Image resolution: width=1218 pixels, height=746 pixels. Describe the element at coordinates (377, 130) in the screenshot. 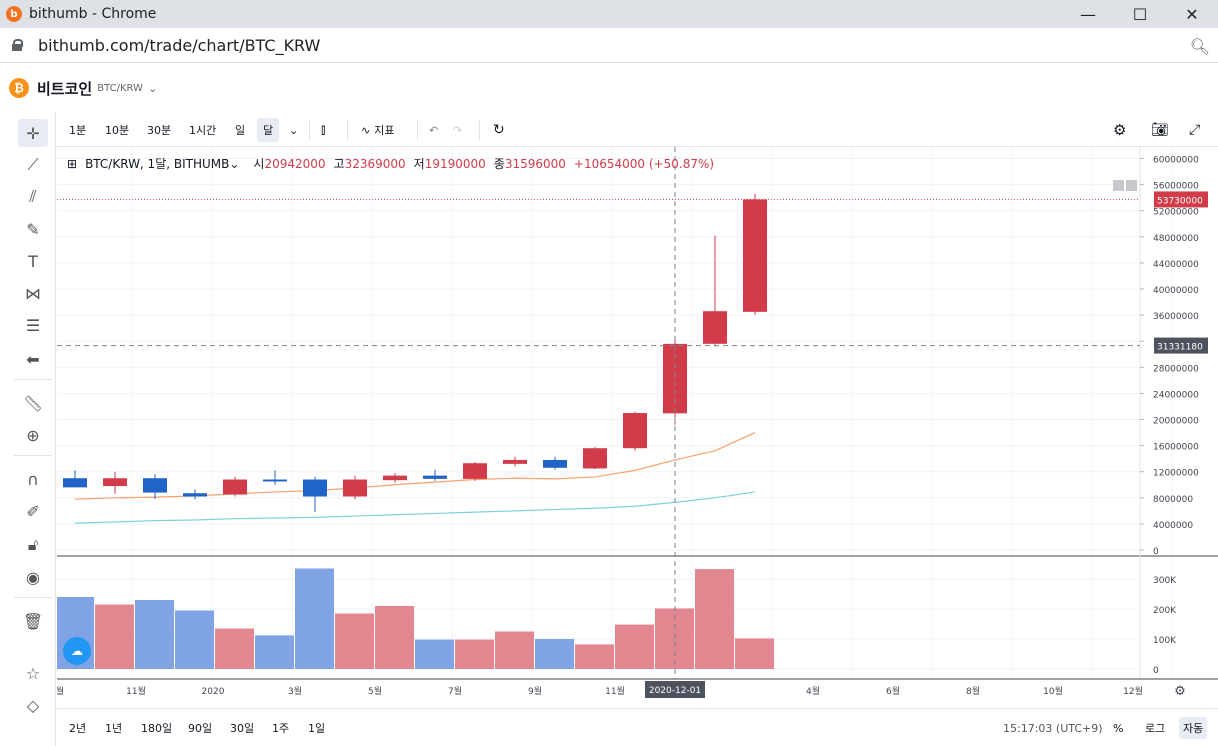

I see `indicator-button: ∿ 지표` at that location.